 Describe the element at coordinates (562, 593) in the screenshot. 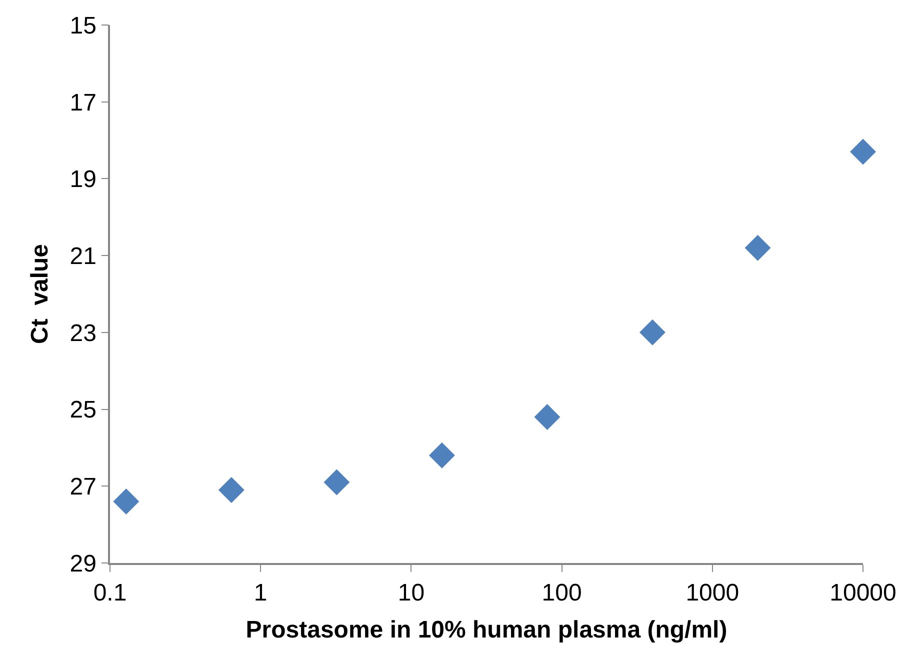

I see `x-tick-label: 100` at that location.